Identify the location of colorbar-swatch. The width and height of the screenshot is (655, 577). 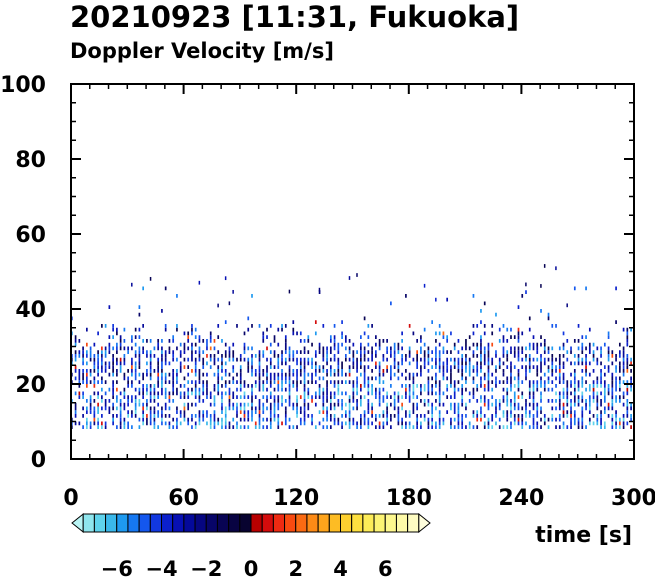
(357, 523).